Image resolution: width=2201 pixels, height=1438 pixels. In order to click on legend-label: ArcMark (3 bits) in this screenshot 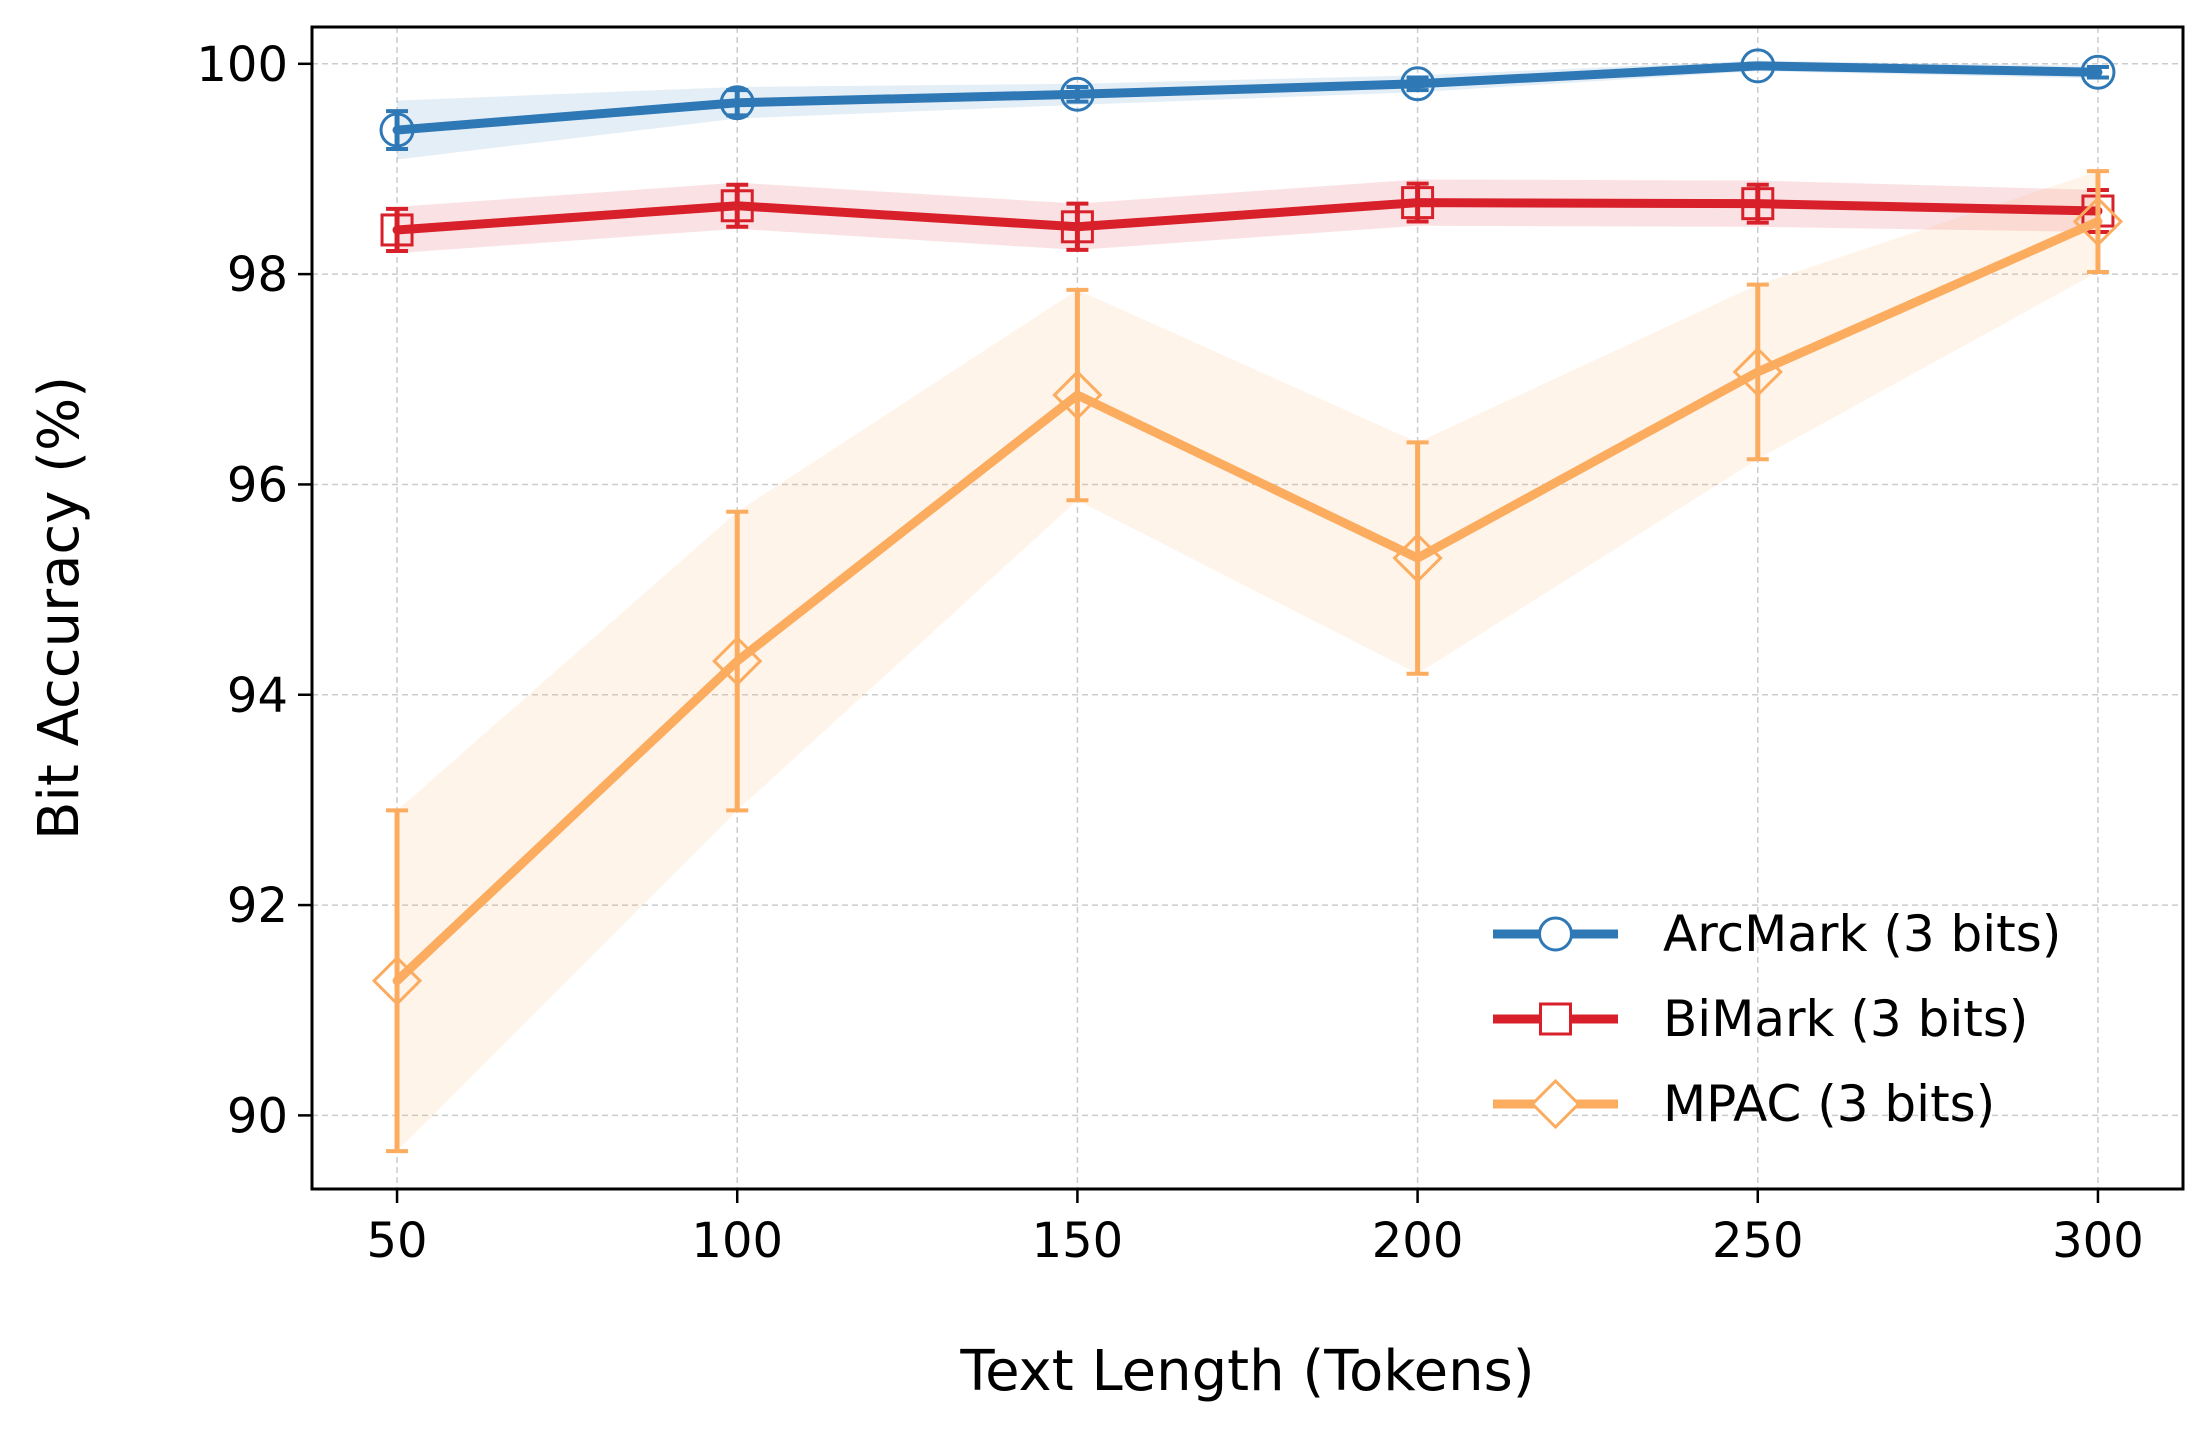, I will do `click(1862, 934)`.